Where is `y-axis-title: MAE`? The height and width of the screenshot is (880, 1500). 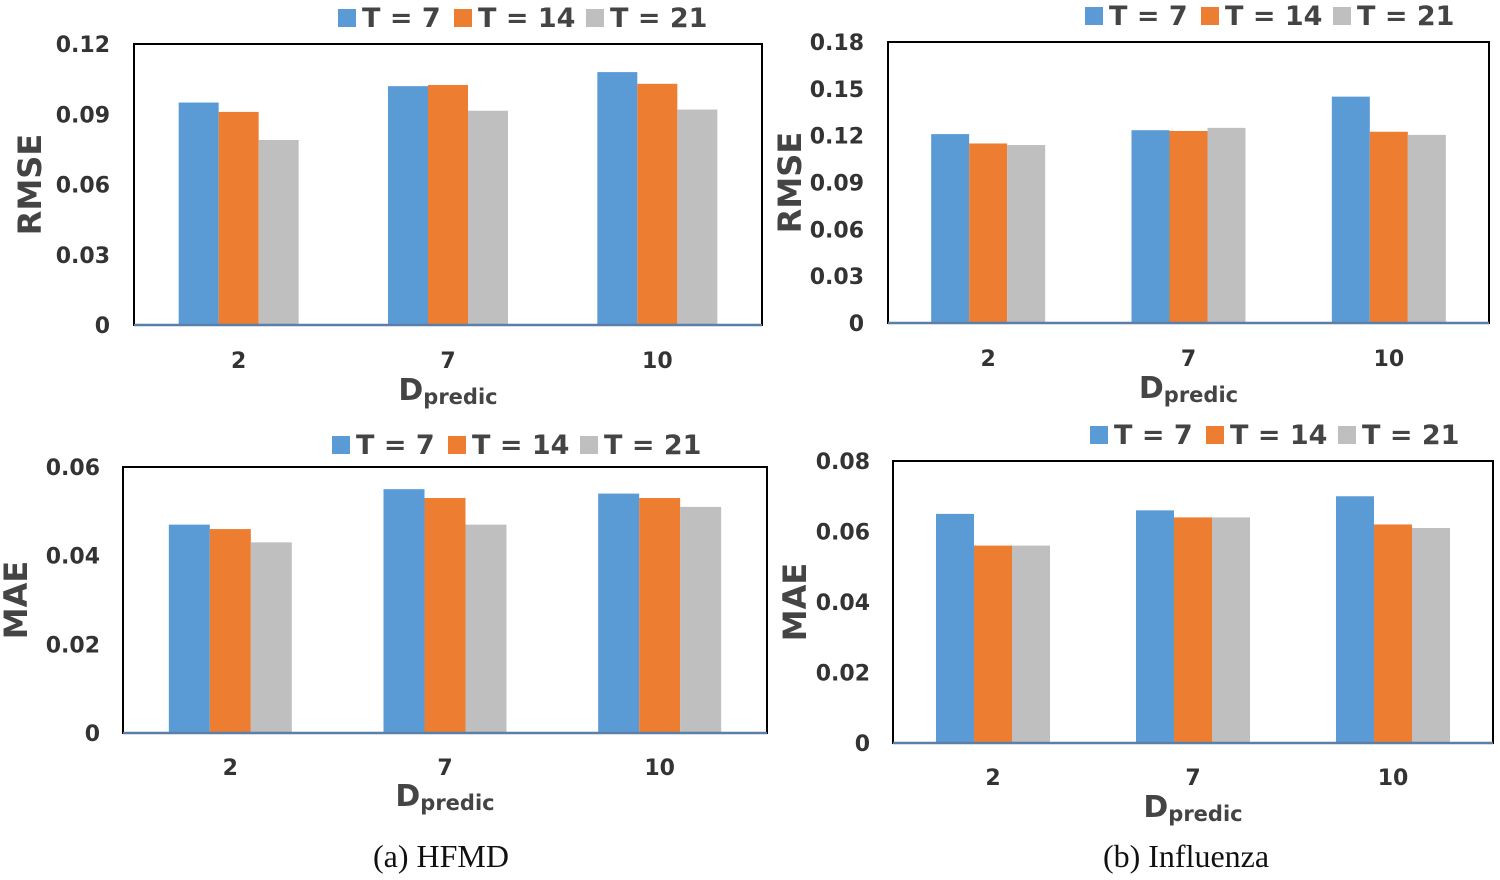
y-axis-title: MAE is located at coordinates (17, 600).